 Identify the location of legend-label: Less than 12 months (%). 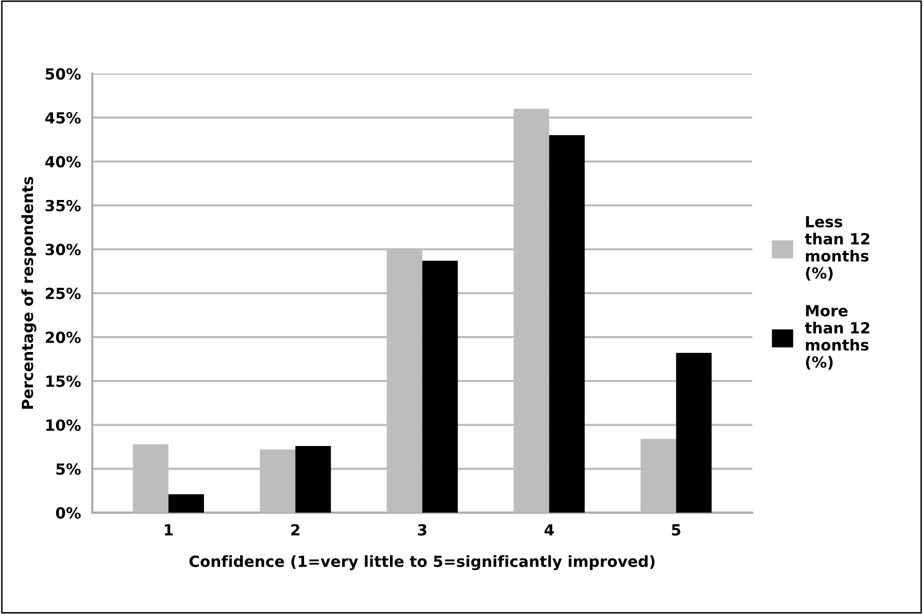
(837, 248).